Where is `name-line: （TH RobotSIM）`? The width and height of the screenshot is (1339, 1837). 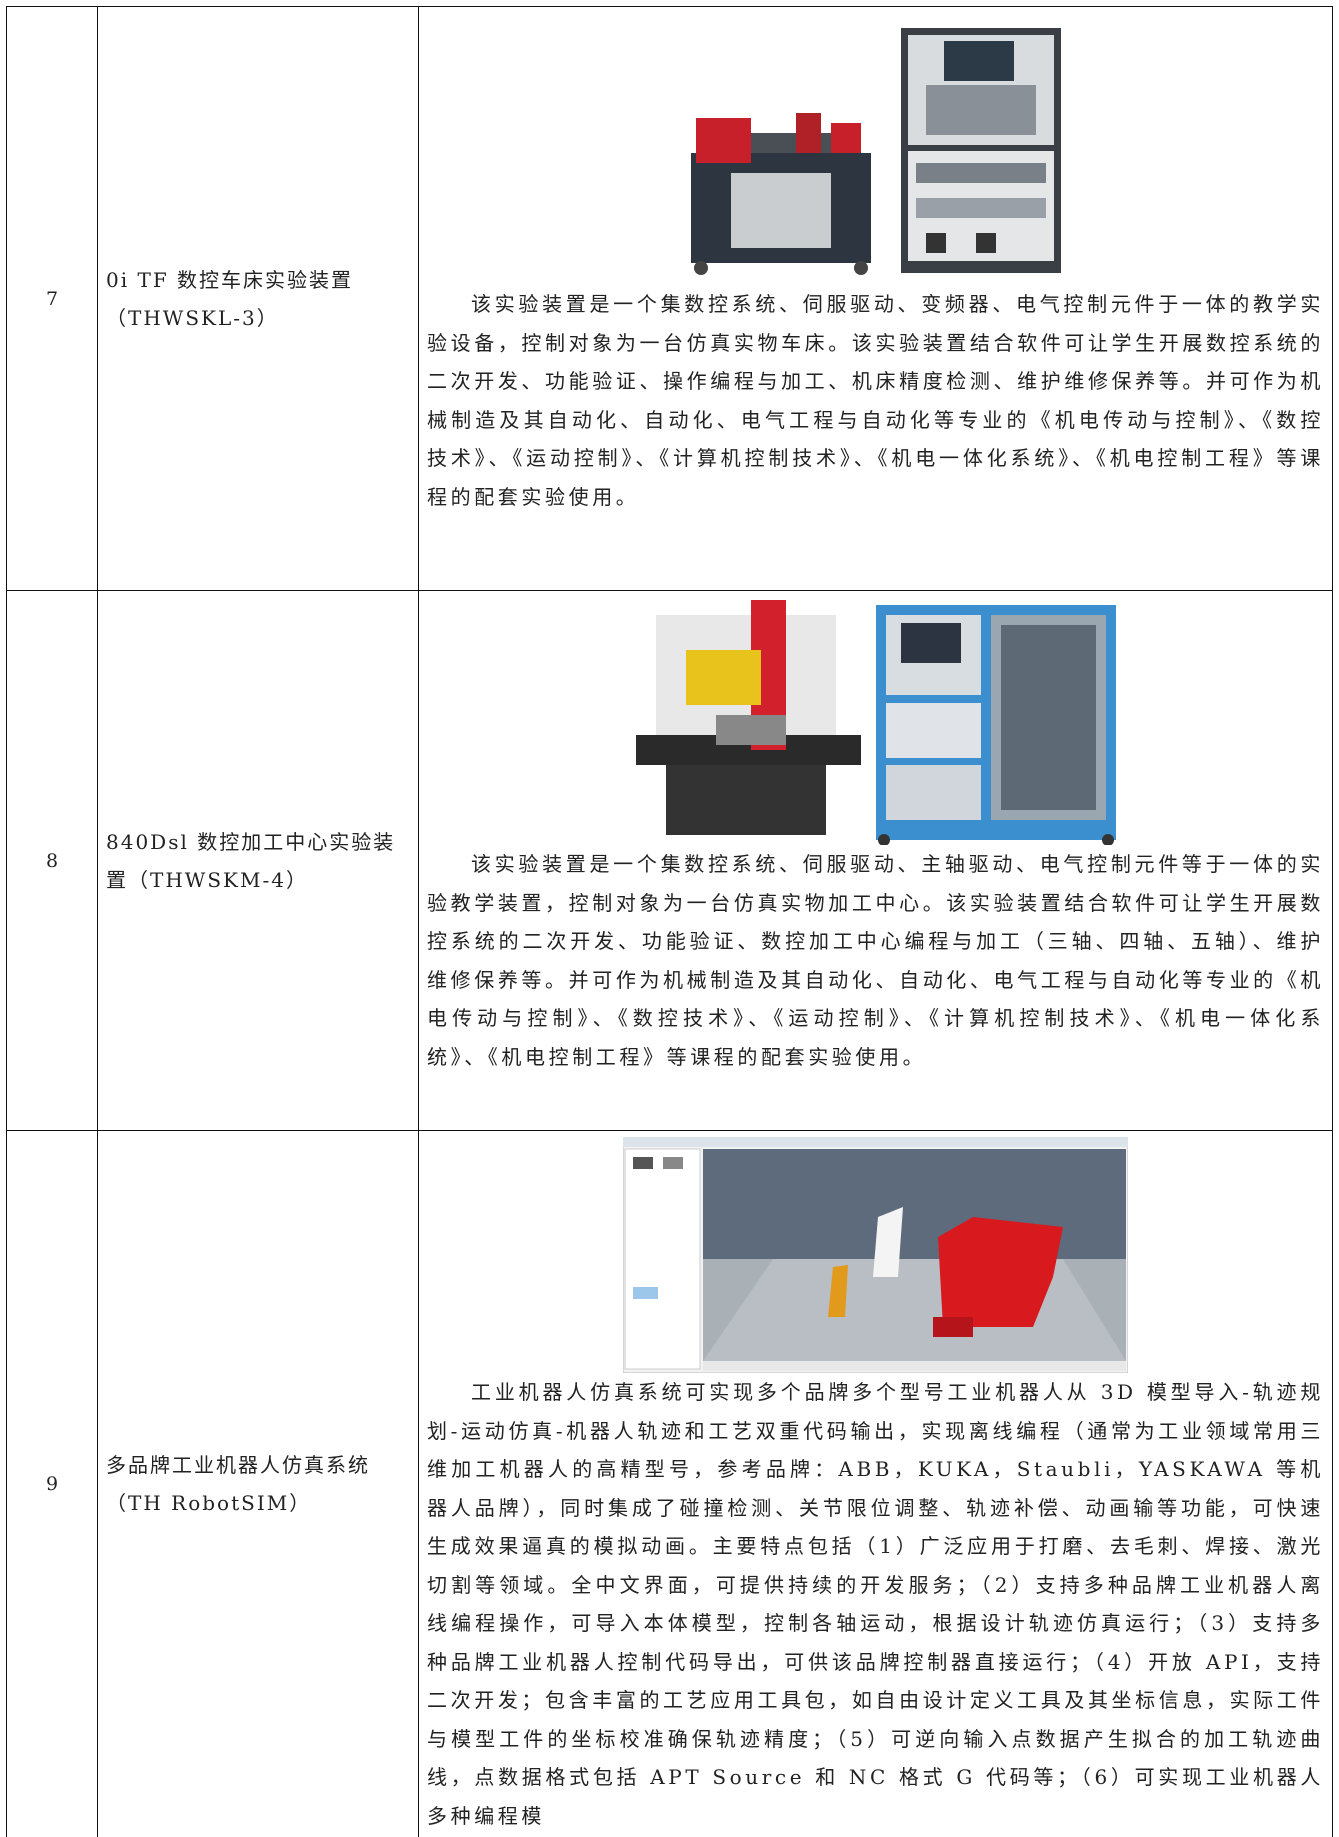
name-line: （TH RobotSIM） is located at coordinates (209, 1503).